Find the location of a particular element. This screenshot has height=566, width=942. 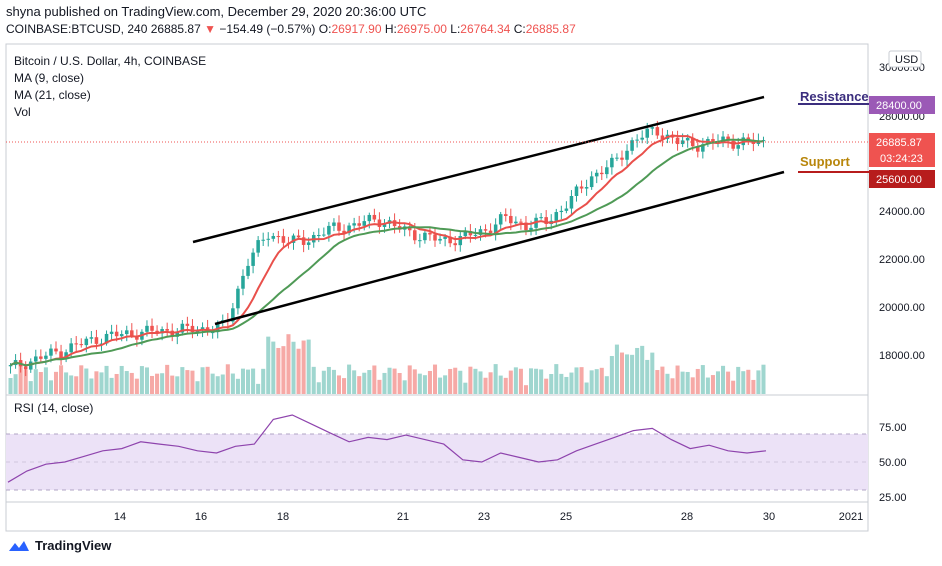

legend-rsi: RSI (14, close) is located at coordinates (53, 408).